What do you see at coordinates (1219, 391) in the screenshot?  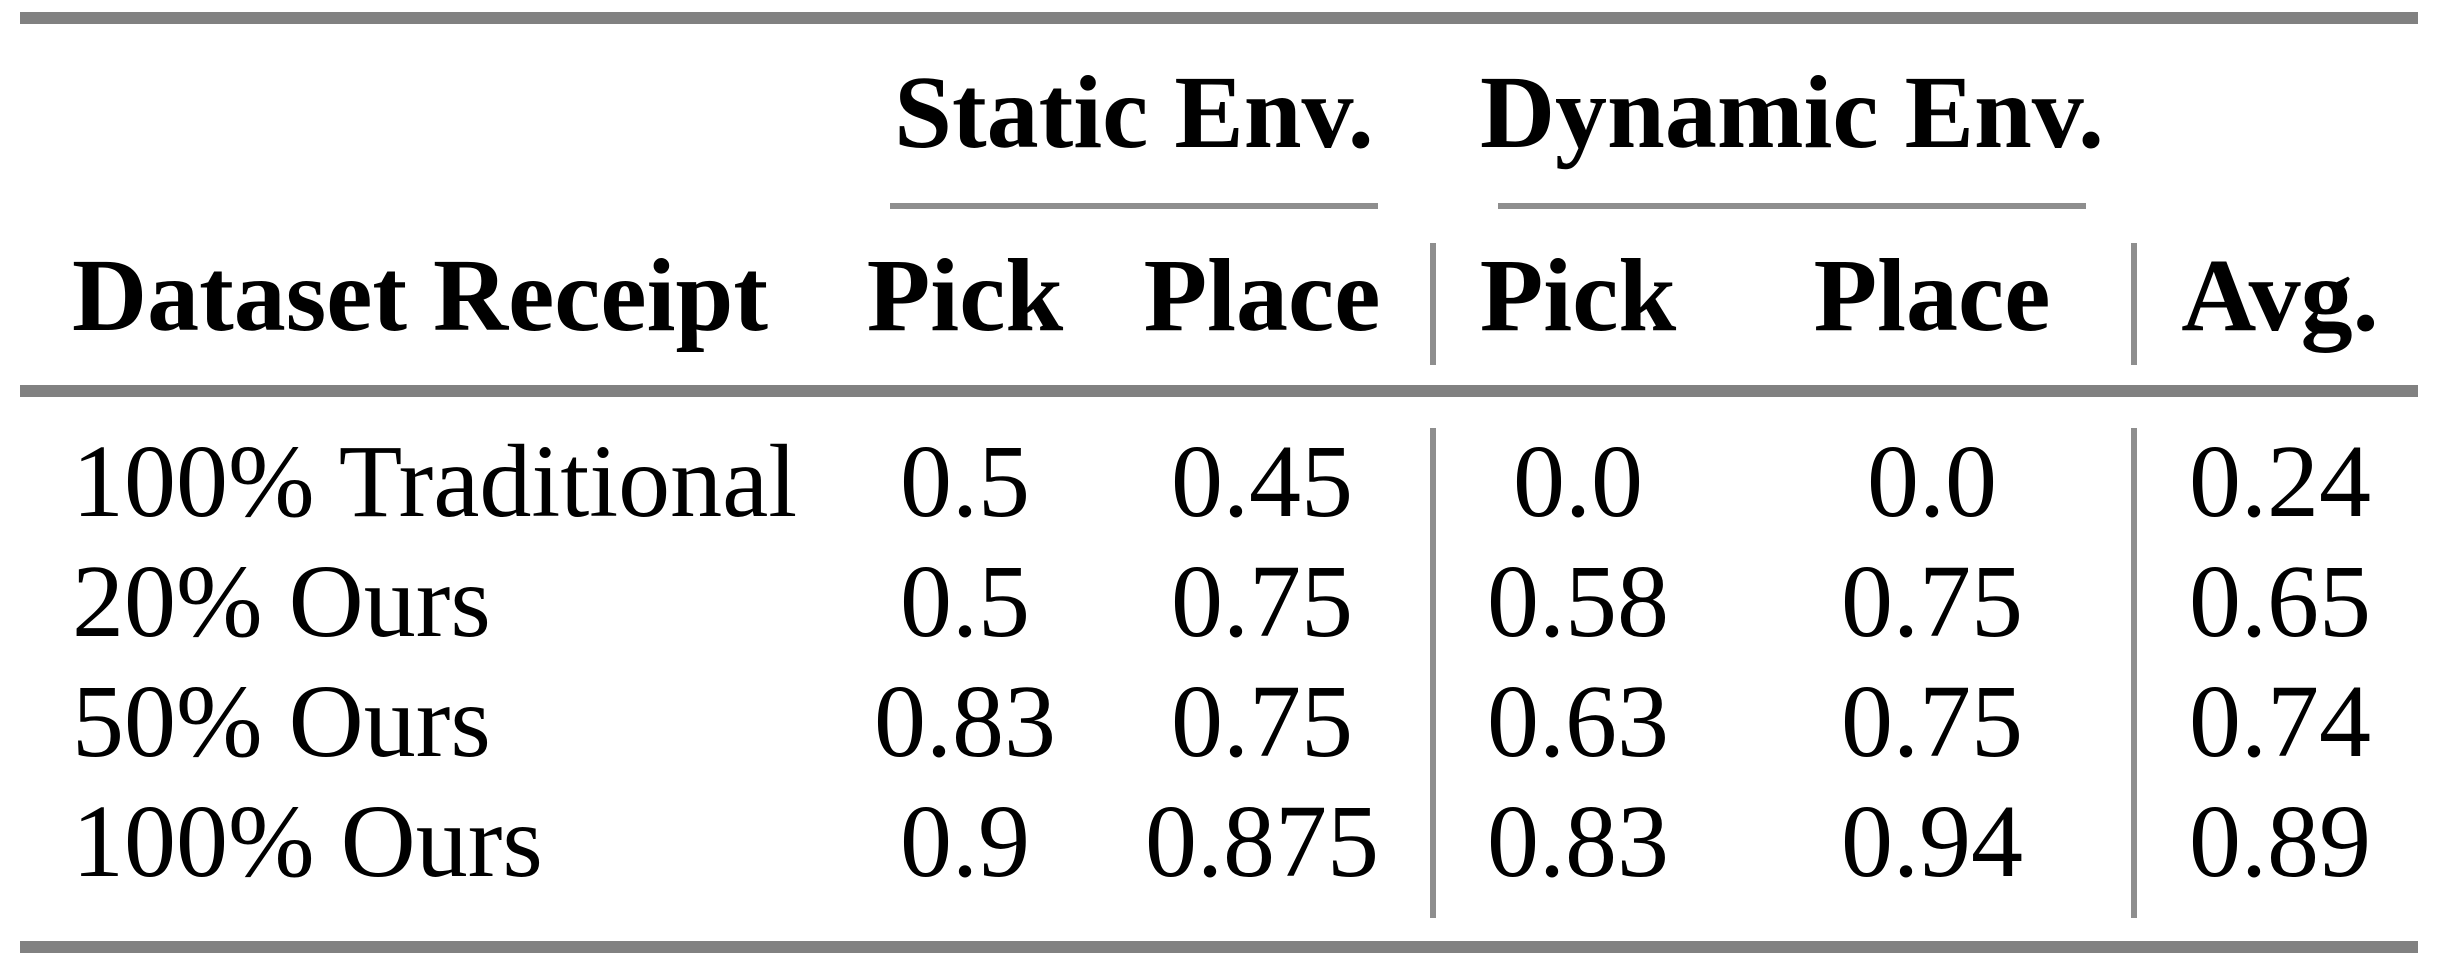 I see `table-mid-rule` at bounding box center [1219, 391].